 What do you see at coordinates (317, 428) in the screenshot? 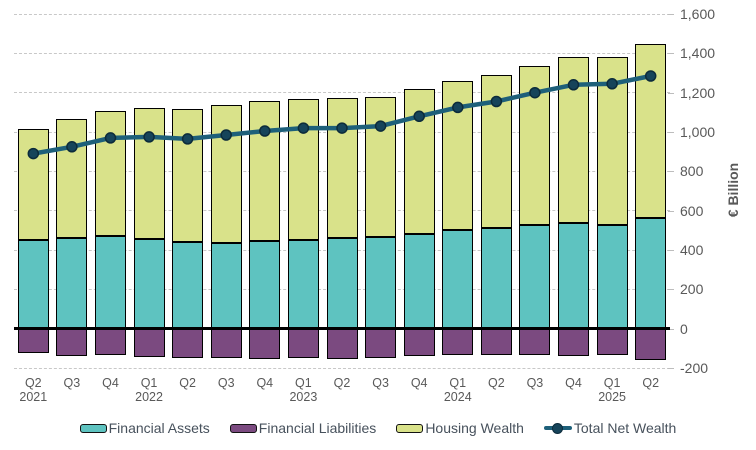
I see `legend-label: Financial Liabilities` at bounding box center [317, 428].